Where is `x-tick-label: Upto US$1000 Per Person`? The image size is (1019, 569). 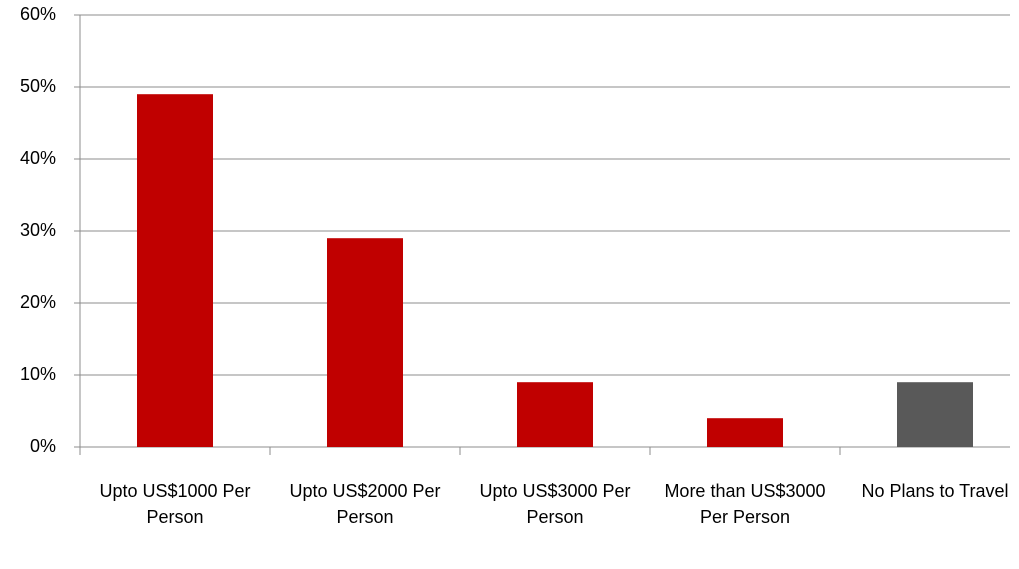 x-tick-label: Upto US$1000 Per Person is located at coordinates (175, 504).